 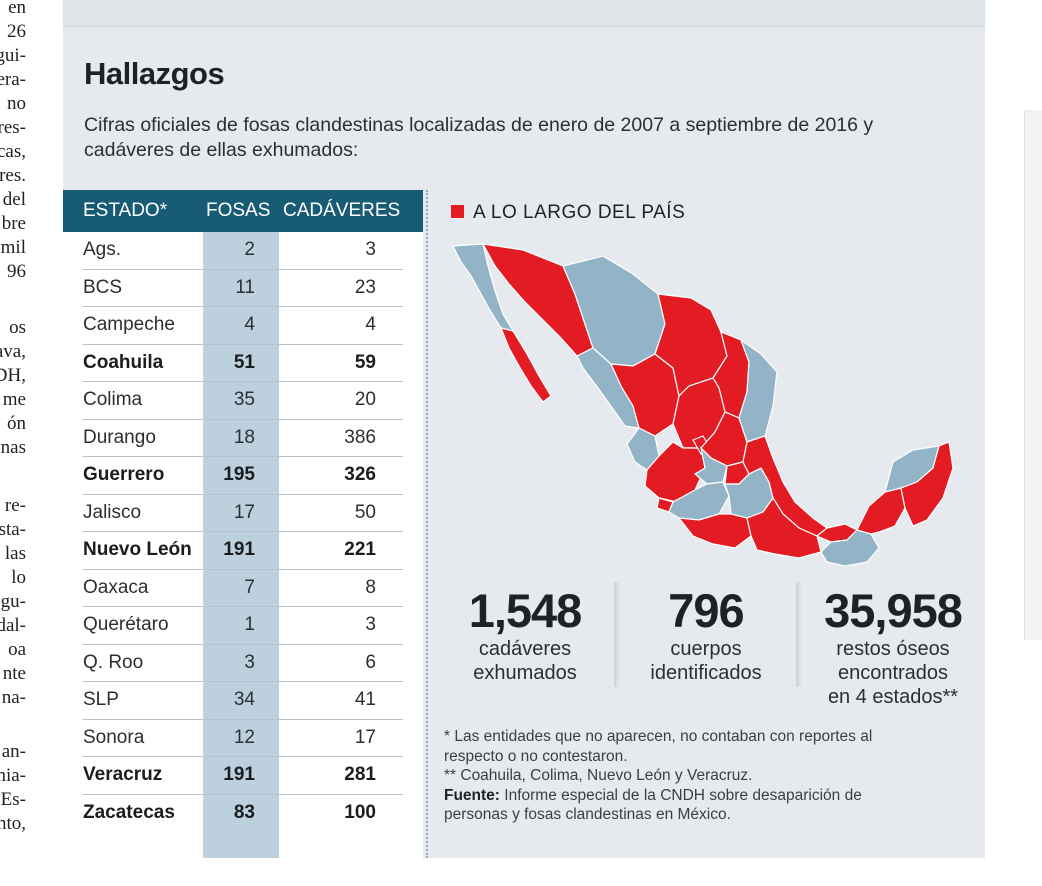 What do you see at coordinates (243, 814) in the screenshot?
I see `table-row: Zacatecas 83 100` at bounding box center [243, 814].